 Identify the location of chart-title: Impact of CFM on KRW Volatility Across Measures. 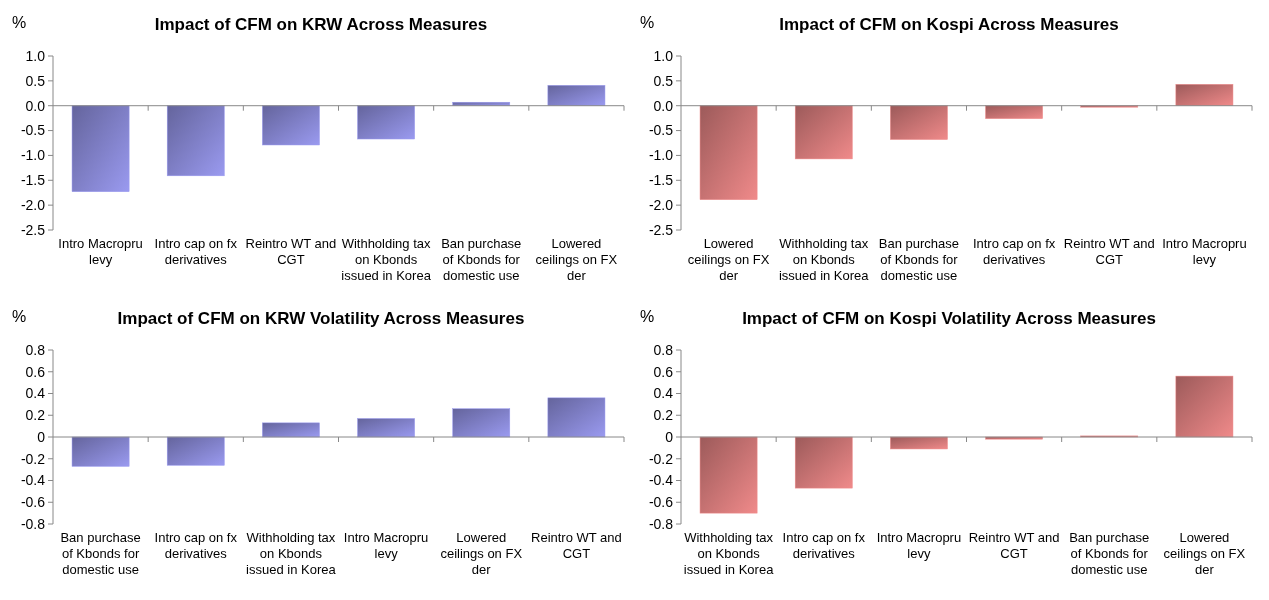
(321, 318).